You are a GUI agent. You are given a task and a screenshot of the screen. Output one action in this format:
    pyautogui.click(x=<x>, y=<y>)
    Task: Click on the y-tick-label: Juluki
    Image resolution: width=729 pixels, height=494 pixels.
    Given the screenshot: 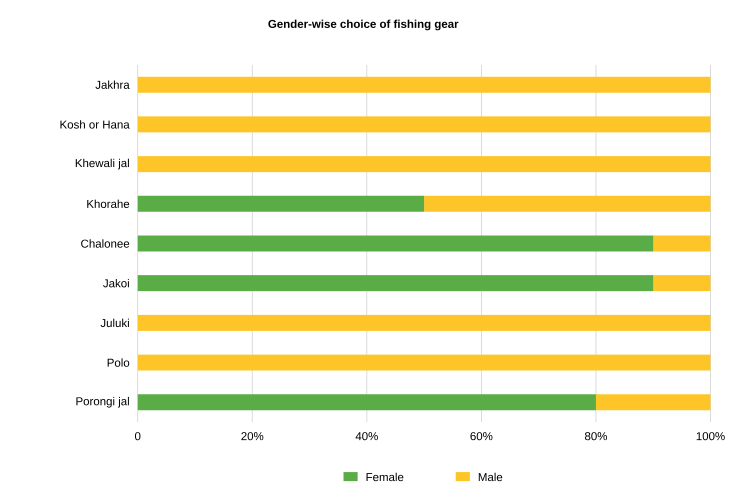 What is the action you would take?
    pyautogui.click(x=114, y=323)
    